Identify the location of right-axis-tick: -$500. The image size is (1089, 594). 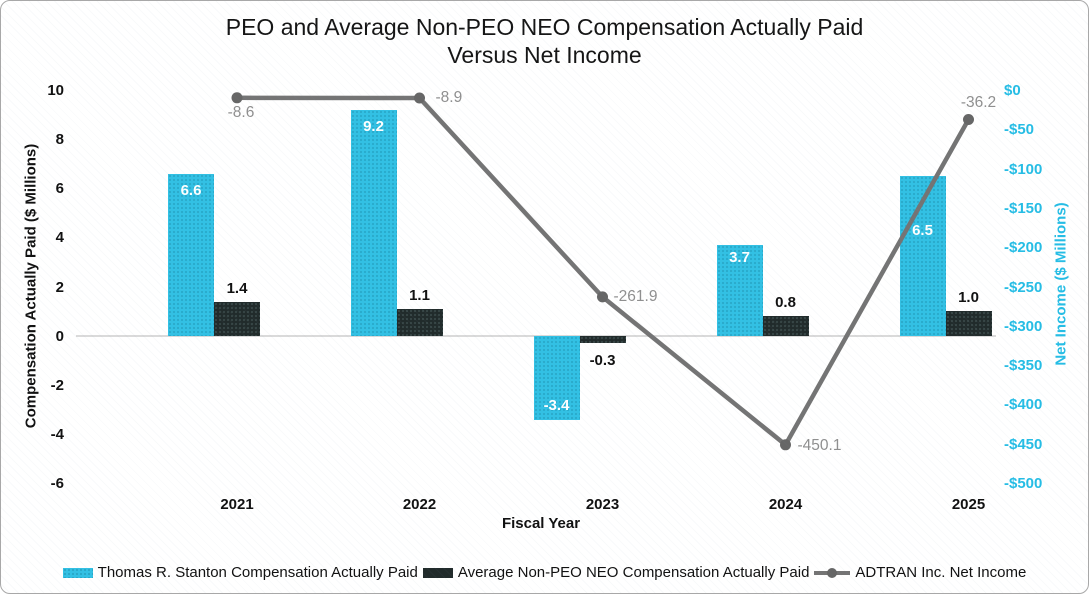
(1023, 483).